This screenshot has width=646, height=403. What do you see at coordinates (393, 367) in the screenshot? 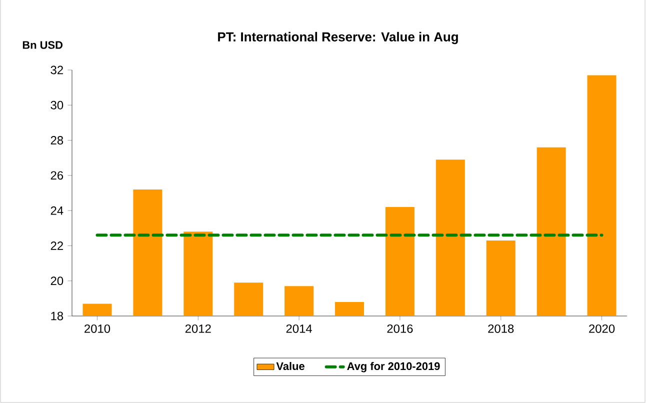
I see `legend-label: Avg for 2010-2019` at bounding box center [393, 367].